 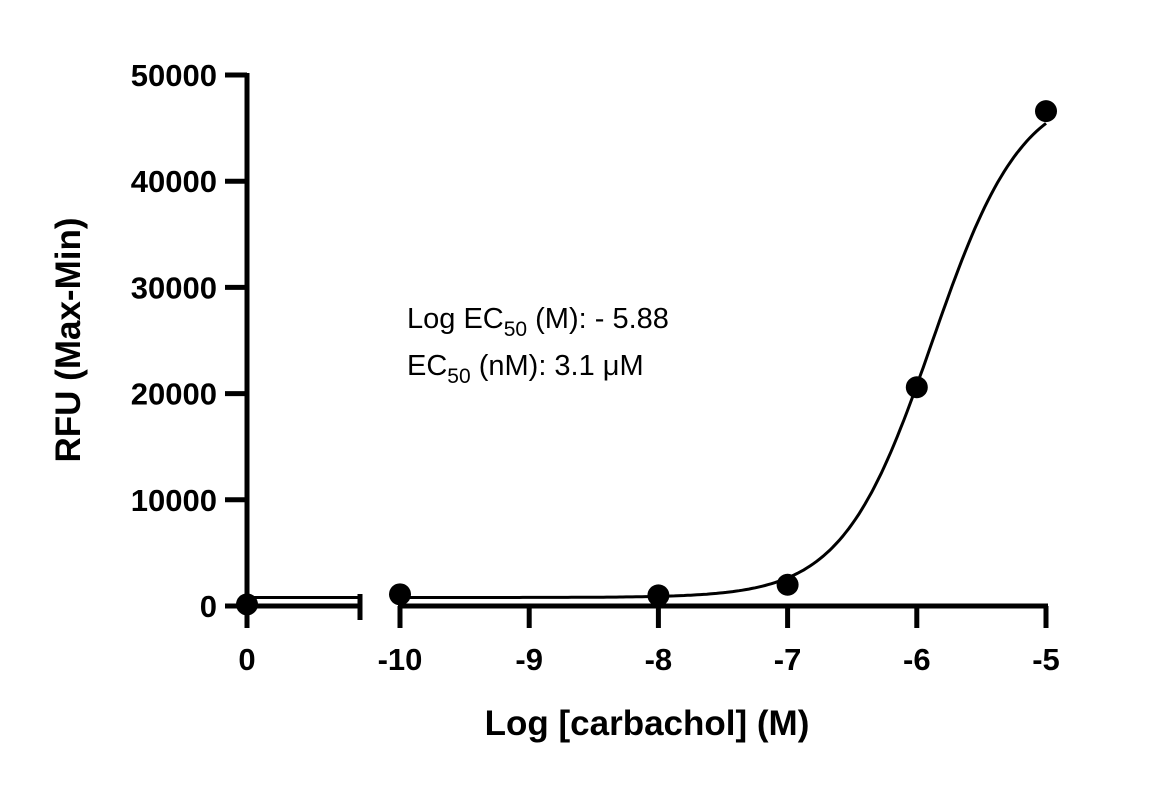 What do you see at coordinates (400, 659) in the screenshot?
I see `x-tick-label: -10` at bounding box center [400, 659].